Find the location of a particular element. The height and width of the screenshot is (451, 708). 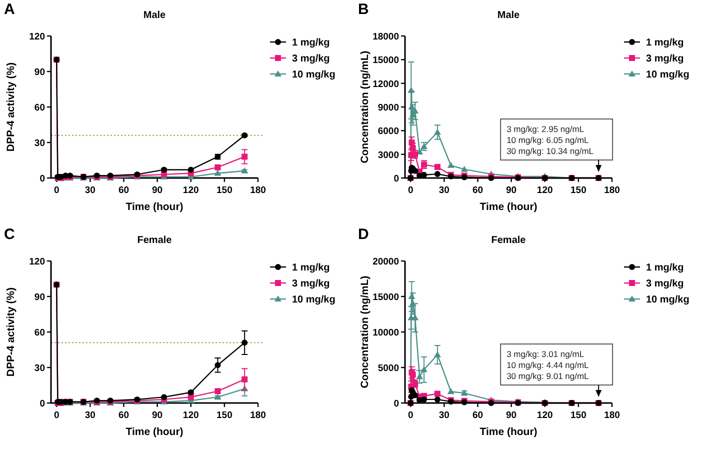

text: C is located at coordinates (9, 234).